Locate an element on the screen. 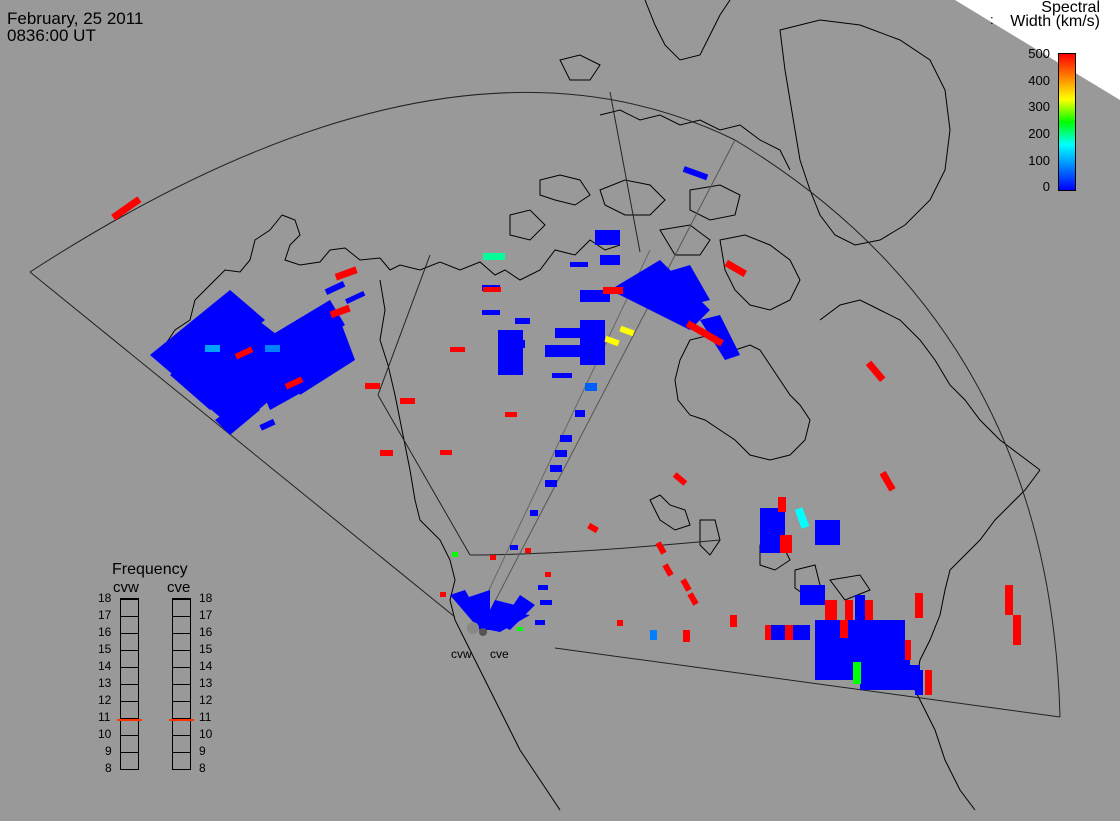 The image size is (1120, 821). frequency-tick-left: 10 is located at coordinates (105, 734).